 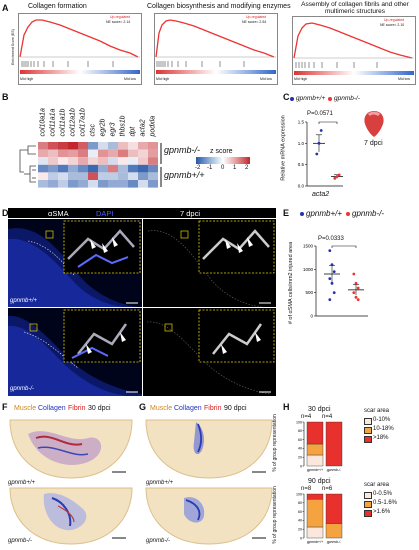 What do you see at coordinates (315, 470) in the screenshot?
I see `x-tick-label: gpnmb+/+` at bounding box center [315, 470].